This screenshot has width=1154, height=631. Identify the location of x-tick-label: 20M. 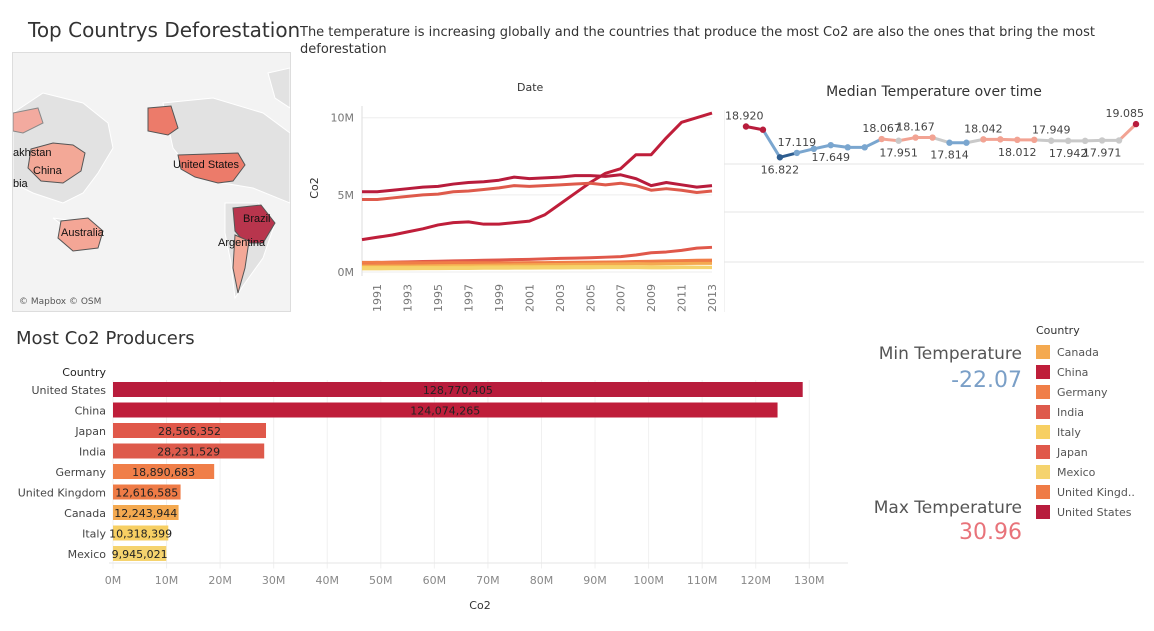
(220, 580).